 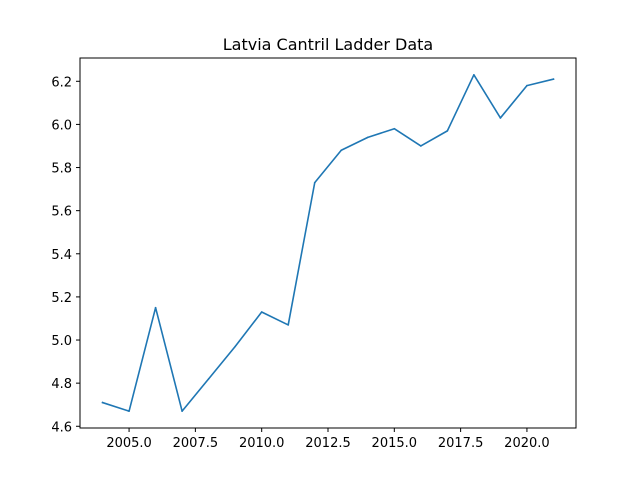 I want to click on y-tick-label: 5.8, so click(x=61, y=169).